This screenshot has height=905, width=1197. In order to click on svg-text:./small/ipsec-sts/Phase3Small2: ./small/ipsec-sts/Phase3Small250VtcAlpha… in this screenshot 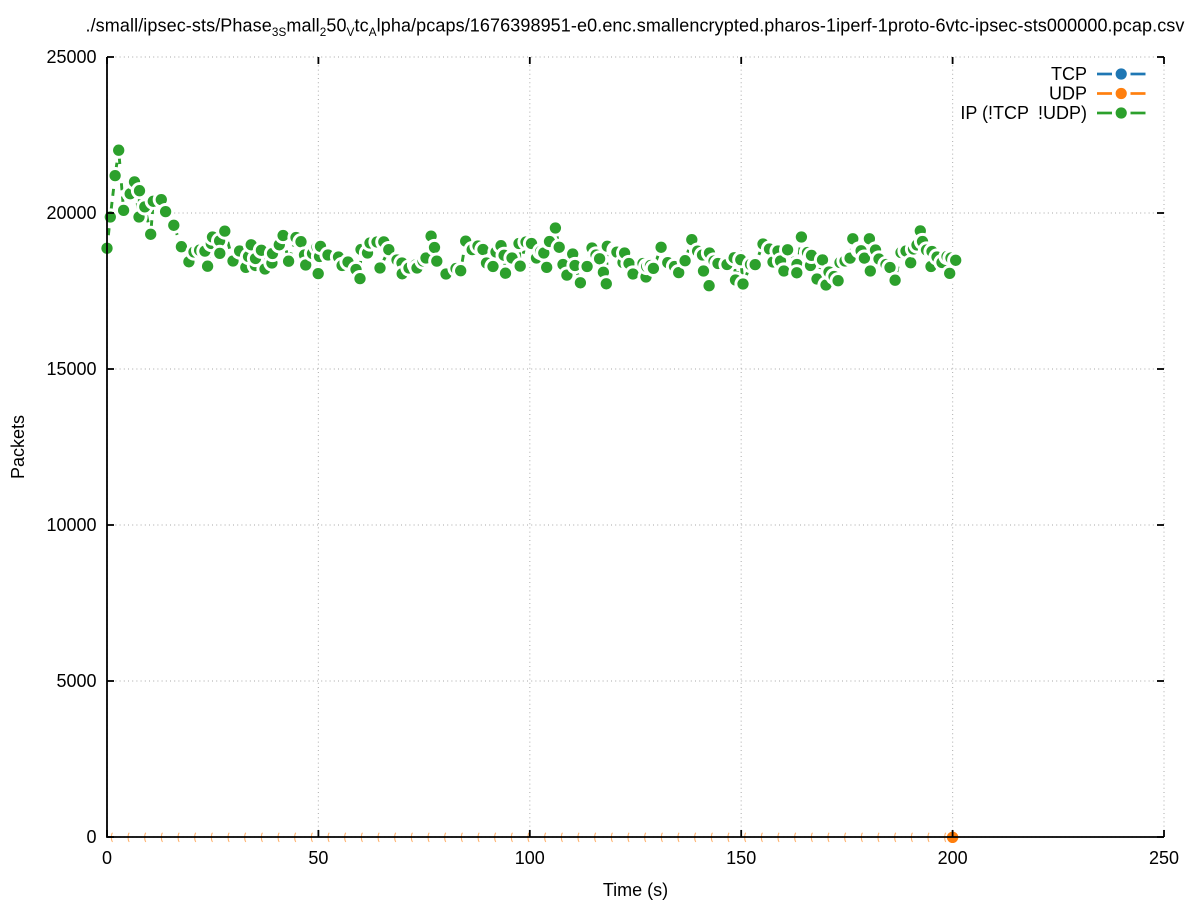, I will do `click(634, 28)`.